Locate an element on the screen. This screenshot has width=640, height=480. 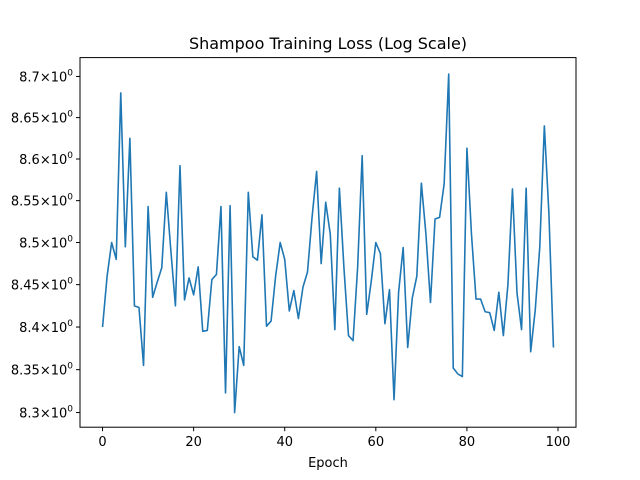
y-tick-label: 8.65×100 is located at coordinates (42, 118).